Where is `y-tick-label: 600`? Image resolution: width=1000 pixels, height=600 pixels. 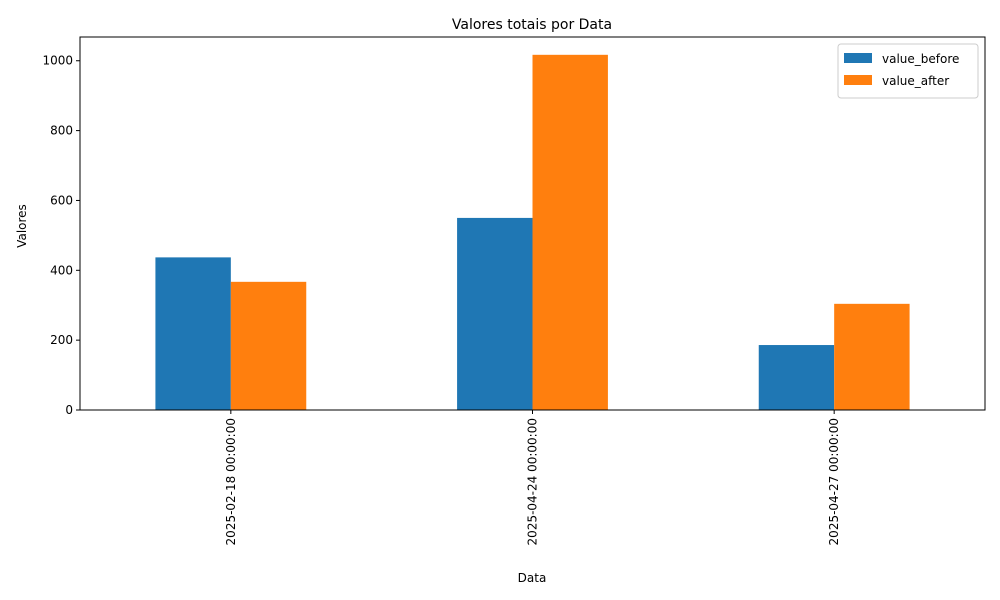
y-tick-label: 600 is located at coordinates (61, 200).